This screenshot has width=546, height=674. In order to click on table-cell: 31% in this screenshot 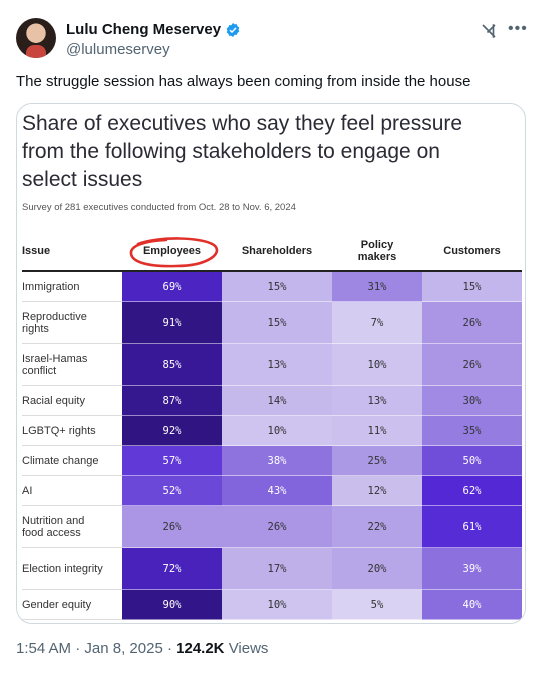, I will do `click(377, 287)`.